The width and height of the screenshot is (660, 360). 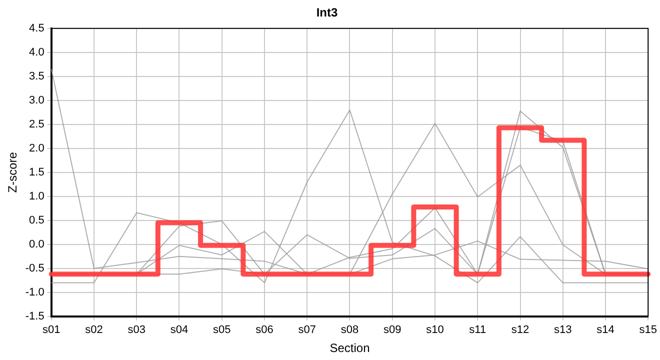 What do you see at coordinates (648, 330) in the screenshot?
I see `x-tick-label: s15` at bounding box center [648, 330].